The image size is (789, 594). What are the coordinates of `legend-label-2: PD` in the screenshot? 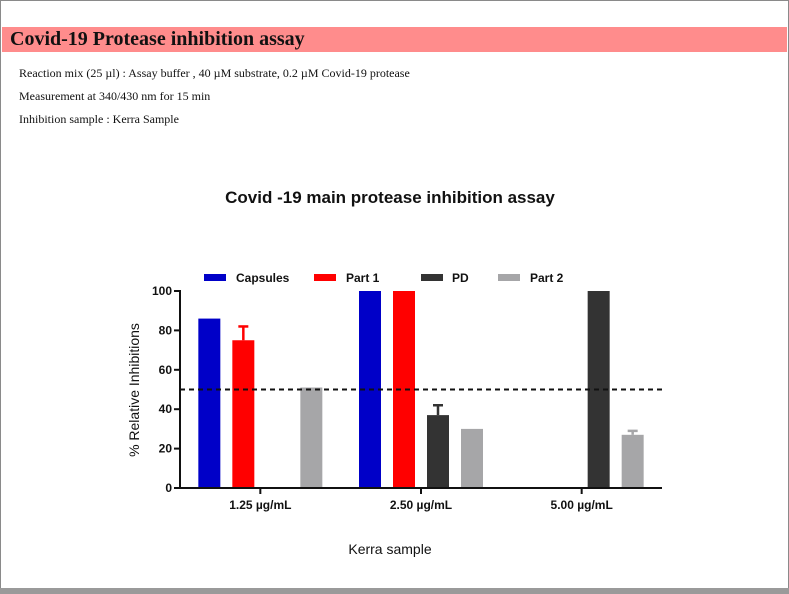 It's located at (460, 278).